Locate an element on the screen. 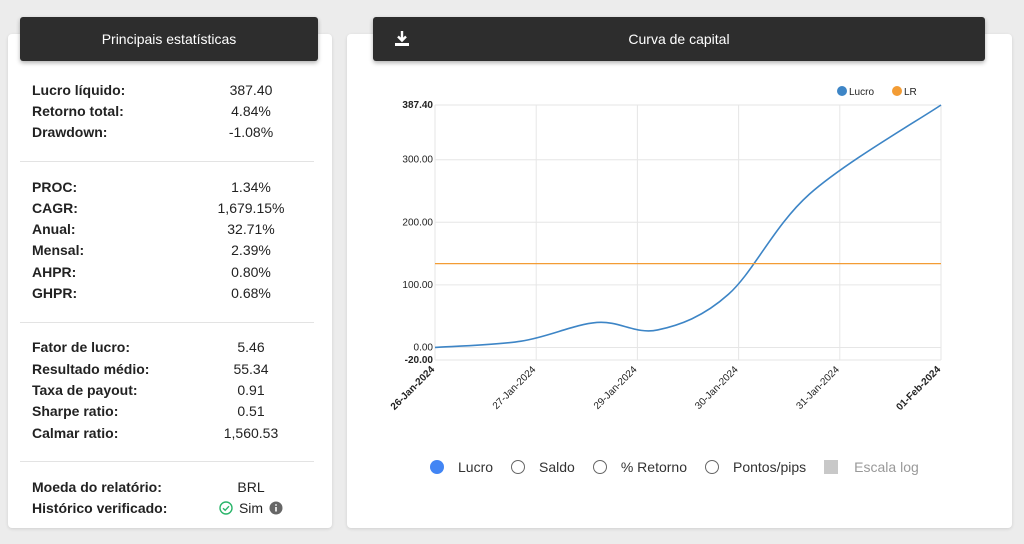 Image resolution: width=1024 pixels, height=544 pixels. y-tick-label: 200.00 is located at coordinates (417, 222).